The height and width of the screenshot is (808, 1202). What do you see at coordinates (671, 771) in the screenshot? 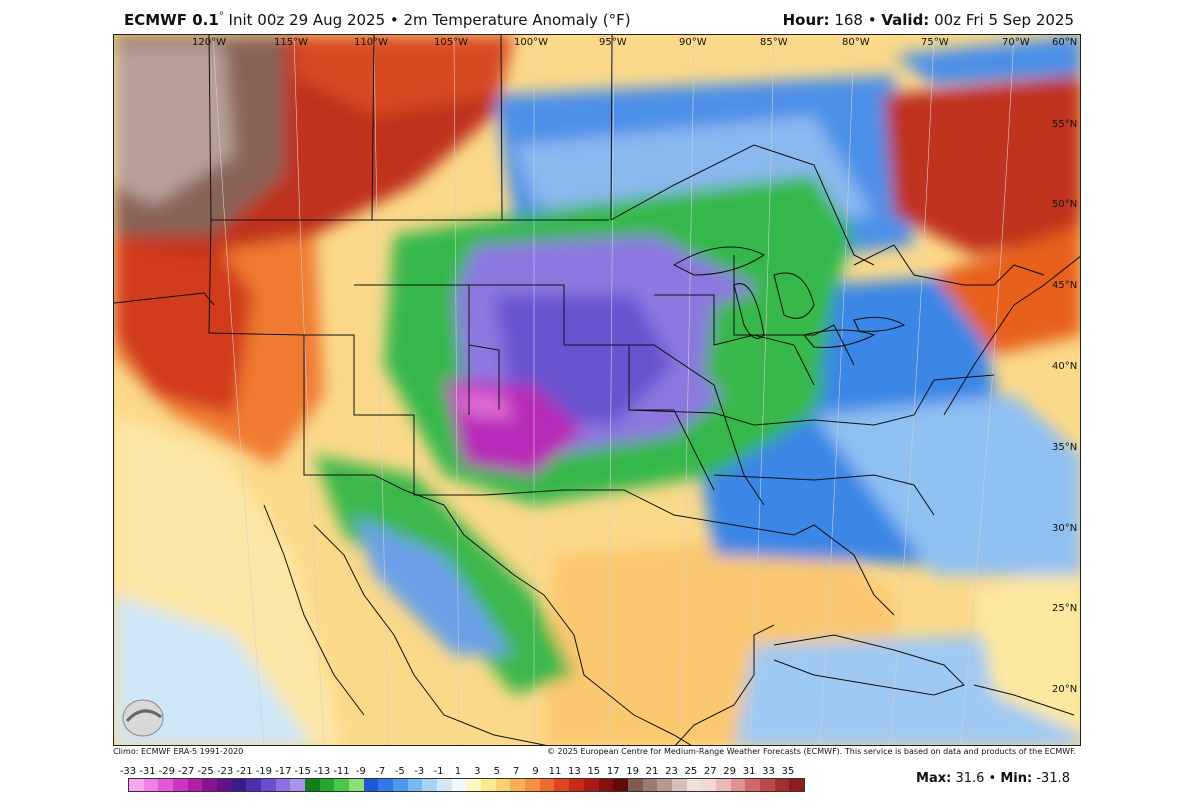
I see `colorbar-label: 23` at bounding box center [671, 771].